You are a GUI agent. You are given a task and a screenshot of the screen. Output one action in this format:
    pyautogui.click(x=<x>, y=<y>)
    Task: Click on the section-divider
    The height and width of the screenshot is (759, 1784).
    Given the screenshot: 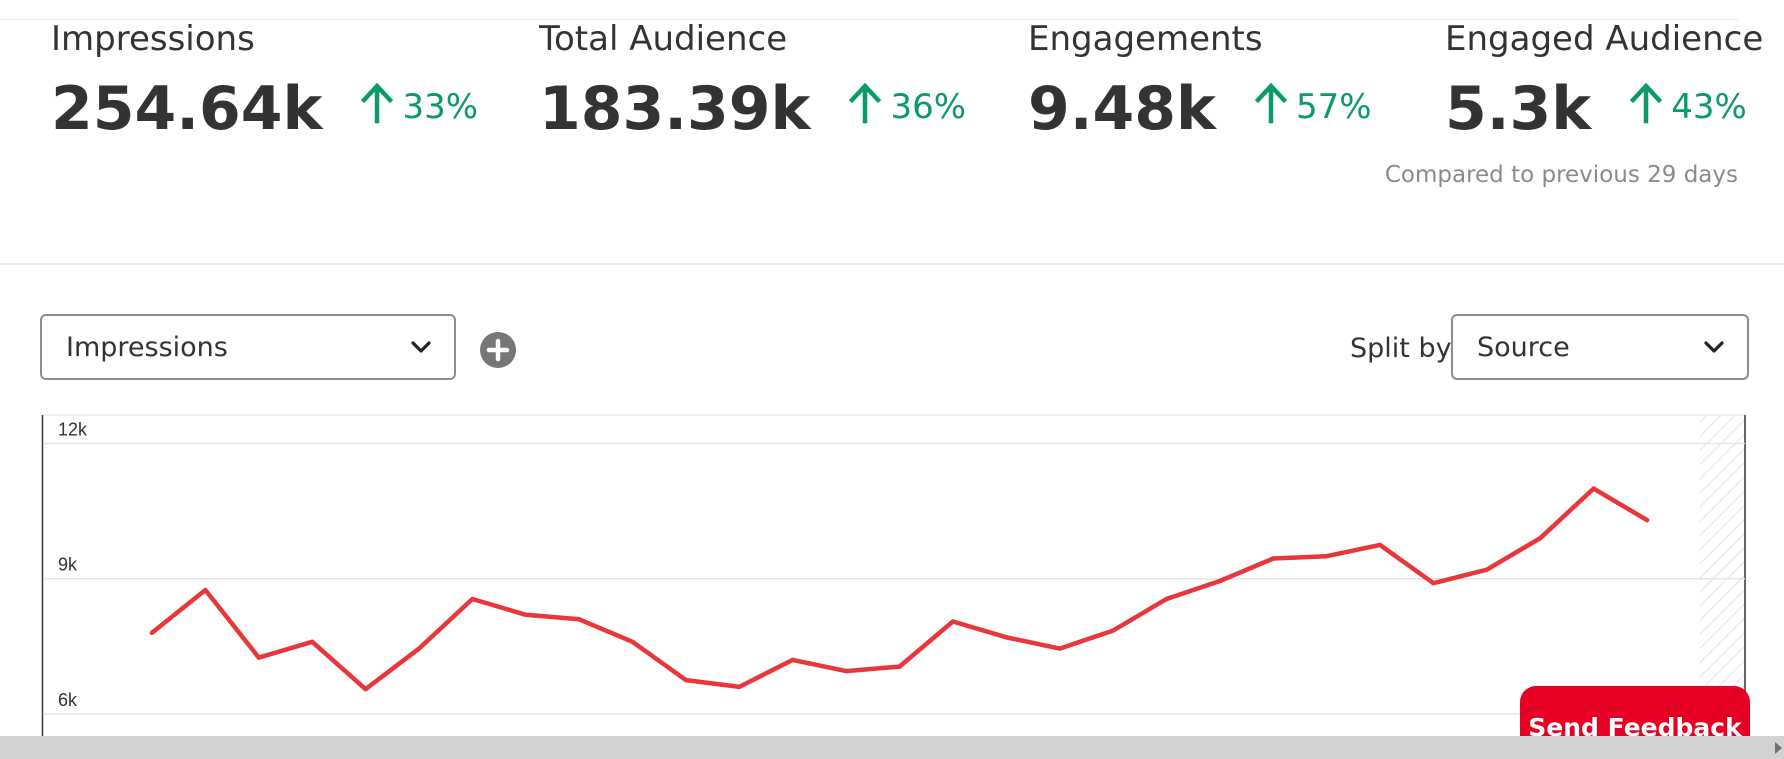 What is the action you would take?
    pyautogui.click(x=892, y=264)
    